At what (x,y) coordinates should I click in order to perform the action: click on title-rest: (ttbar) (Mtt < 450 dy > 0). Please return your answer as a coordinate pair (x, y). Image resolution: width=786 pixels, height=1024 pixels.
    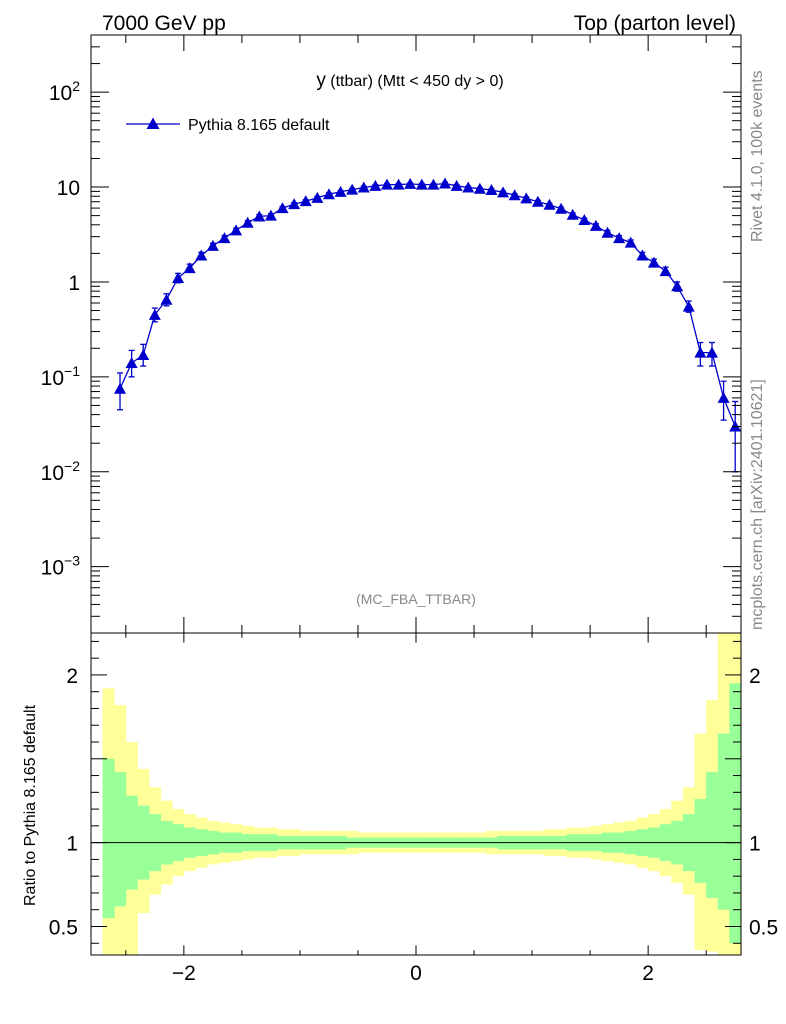
    Looking at the image, I should click on (415, 81).